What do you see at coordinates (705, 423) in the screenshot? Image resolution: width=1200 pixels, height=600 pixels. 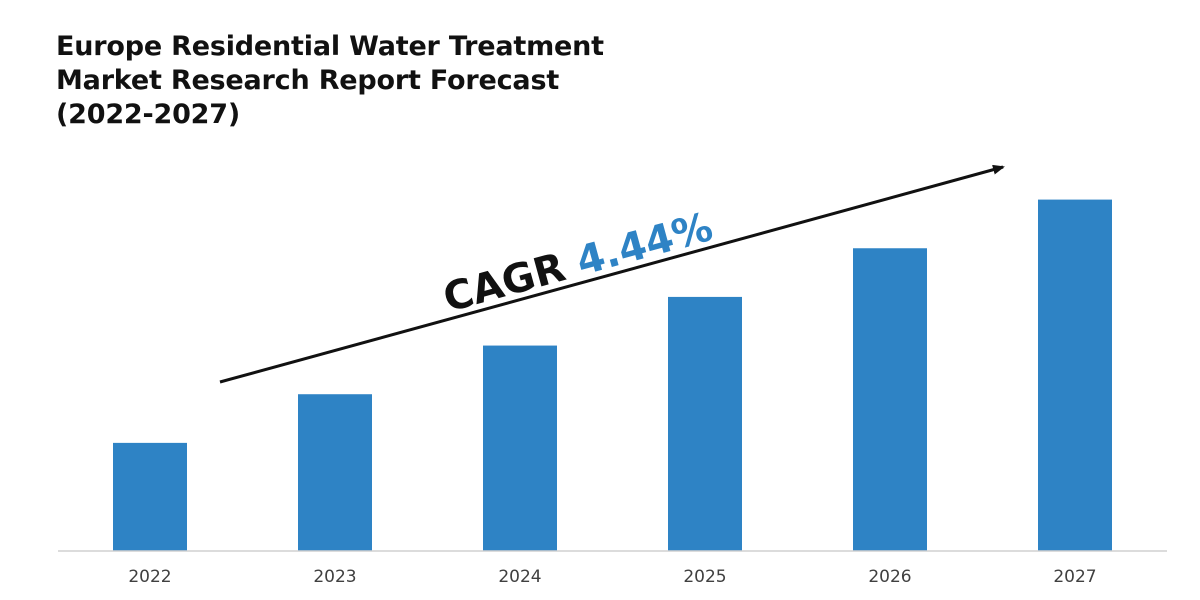 I see `bar-2025` at bounding box center [705, 423].